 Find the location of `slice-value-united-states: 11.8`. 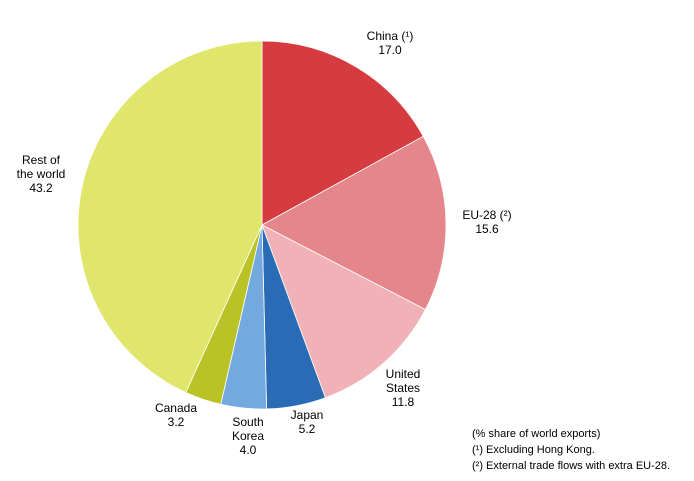

slice-value-united-states: 11.8 is located at coordinates (403, 402).